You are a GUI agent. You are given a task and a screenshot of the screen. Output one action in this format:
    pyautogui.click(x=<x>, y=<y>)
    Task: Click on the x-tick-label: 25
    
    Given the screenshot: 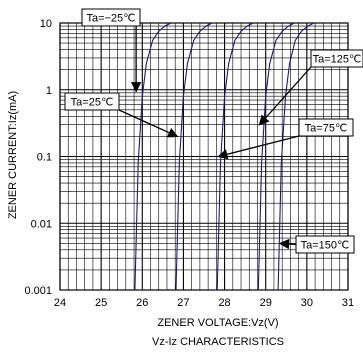 What is the action you would take?
    pyautogui.click(x=101, y=303)
    